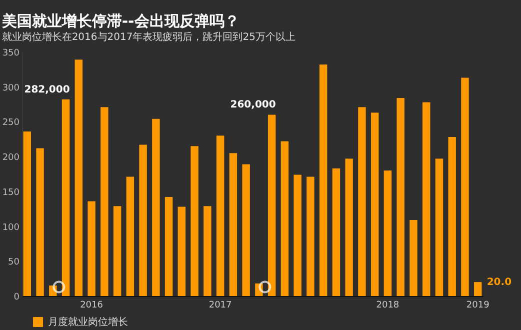 Image resolution: width=521 pixels, height=330 pixels. I want to click on x-tick-label: 2019, so click(478, 305).